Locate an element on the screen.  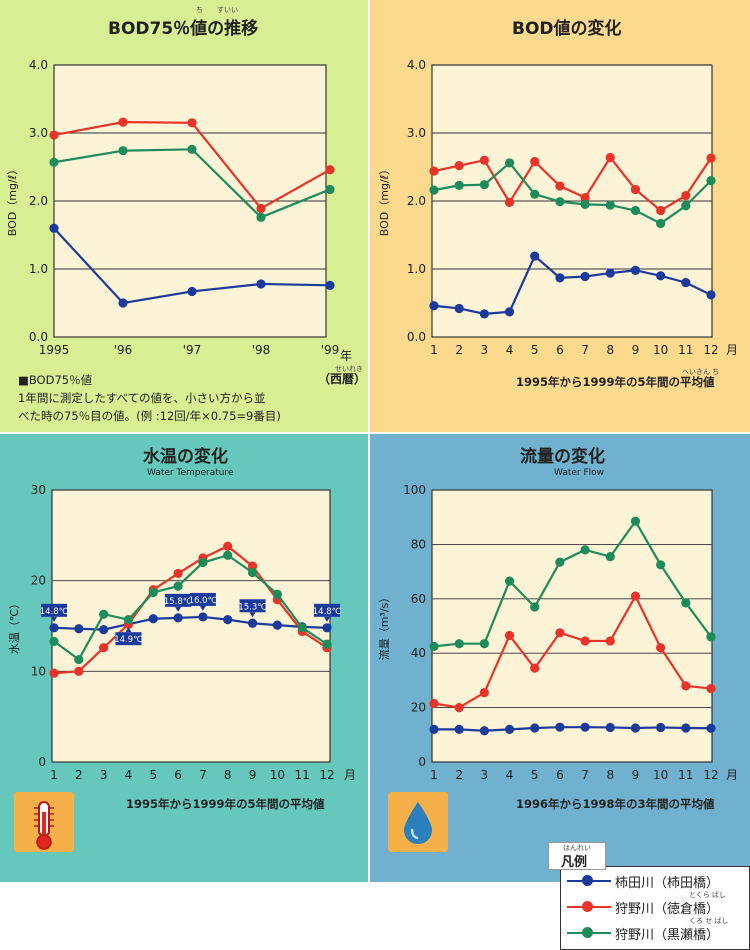
bod75-note-line-2: べた時の75％目の値。(例 :12回/年×0.75=9番目) is located at coordinates (149, 416).